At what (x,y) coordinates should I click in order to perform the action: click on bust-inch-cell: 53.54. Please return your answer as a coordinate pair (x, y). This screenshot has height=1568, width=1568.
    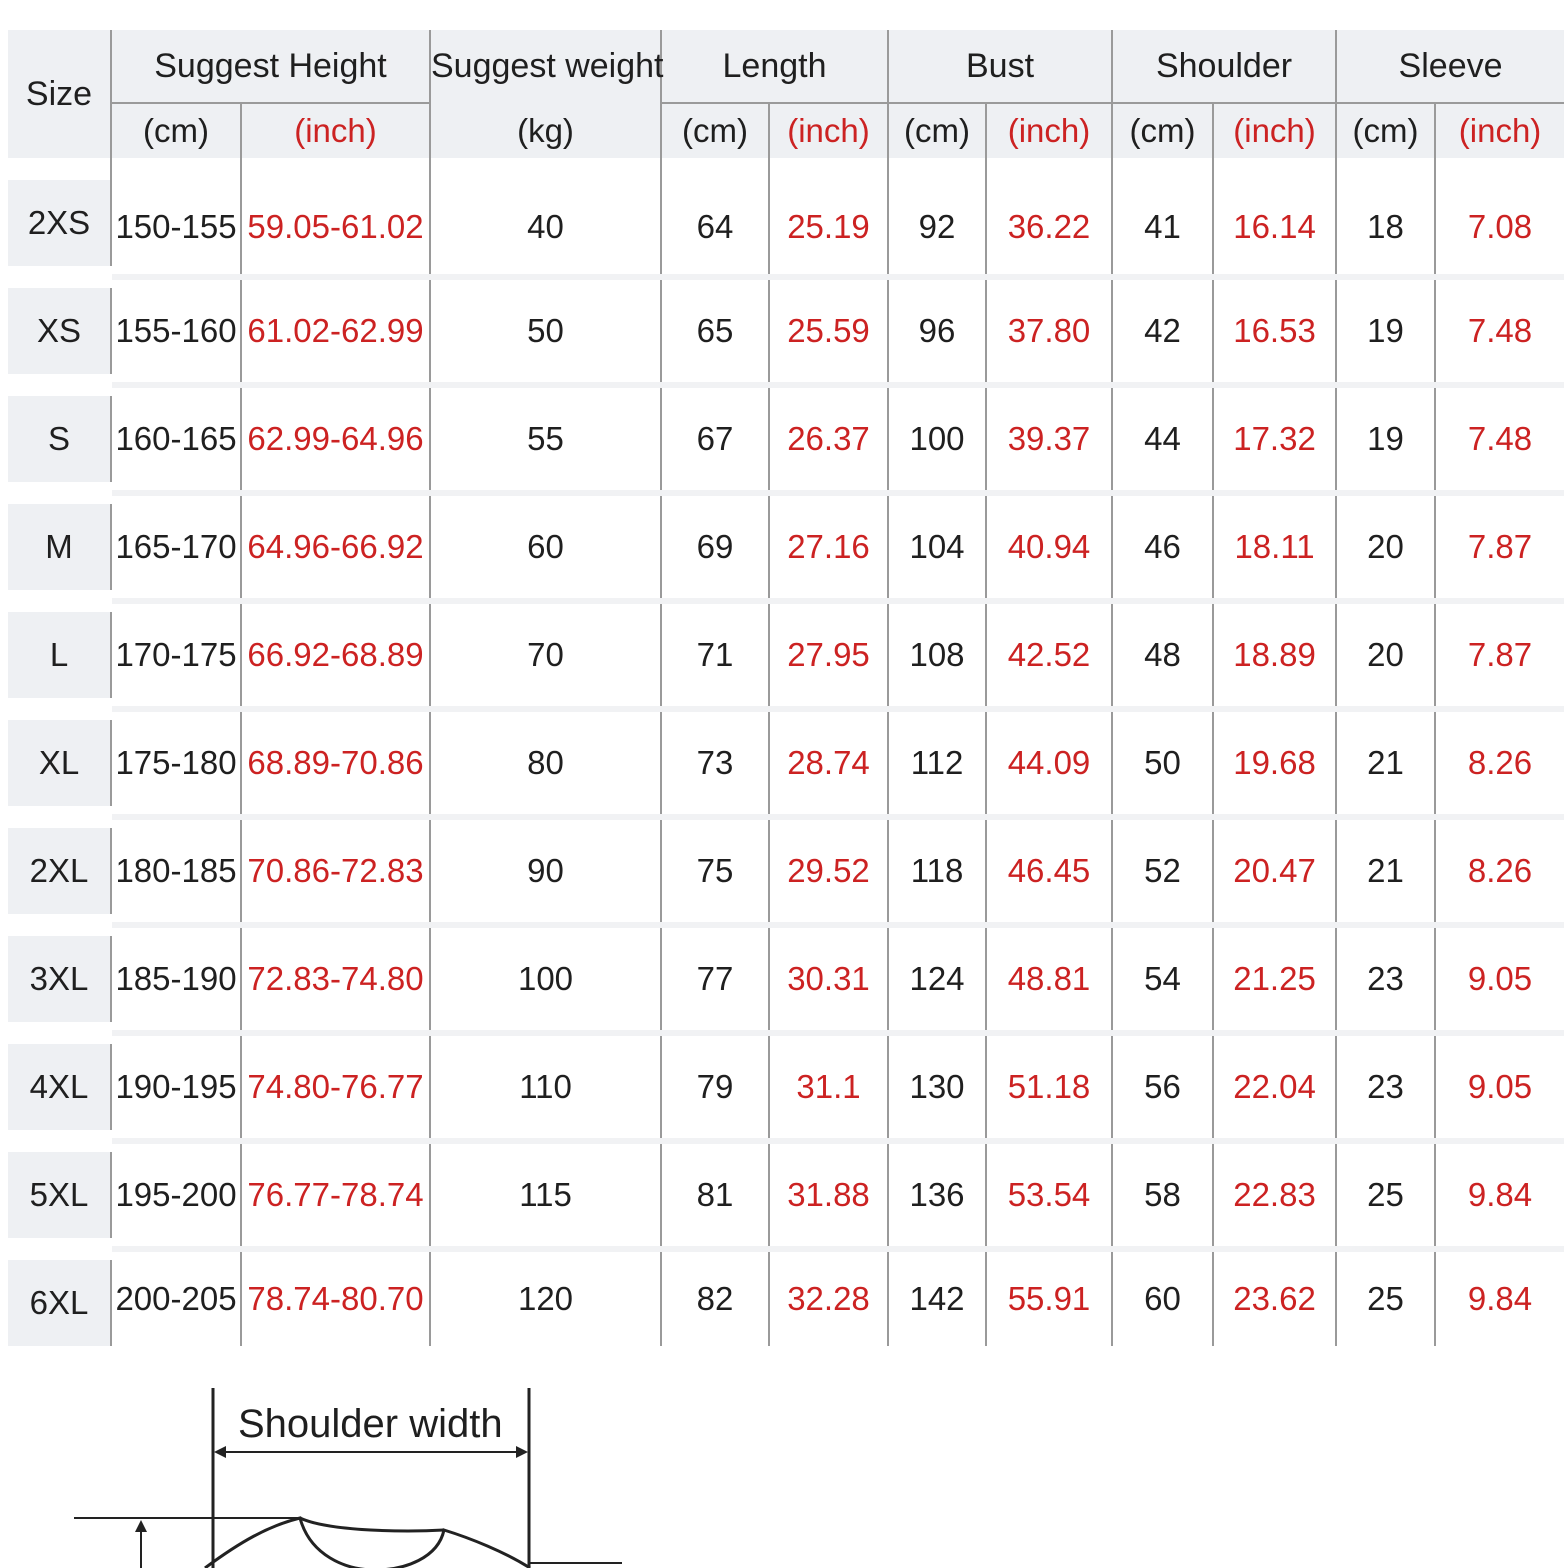
    Looking at the image, I should click on (1048, 1196).